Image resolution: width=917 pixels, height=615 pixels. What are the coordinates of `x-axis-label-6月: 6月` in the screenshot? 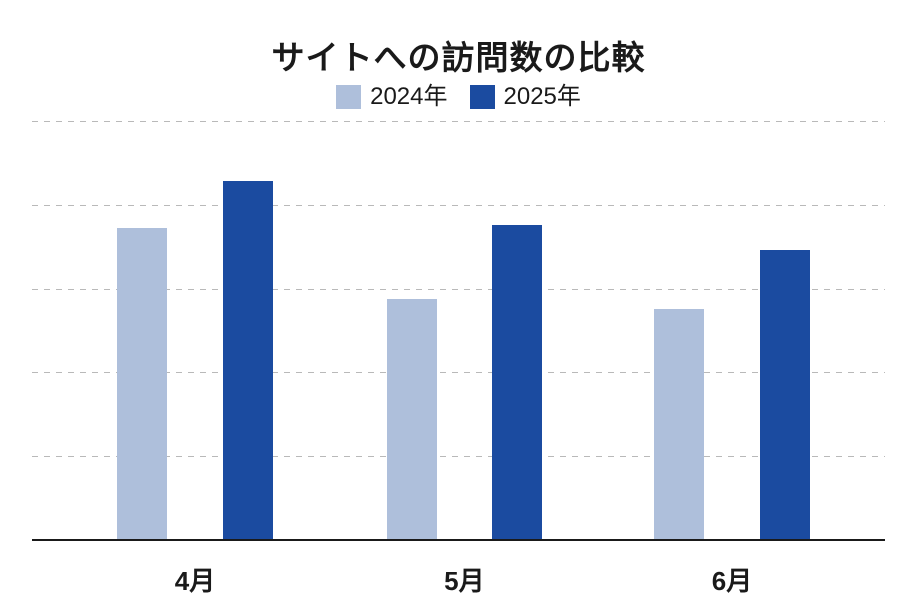 It's located at (732, 581).